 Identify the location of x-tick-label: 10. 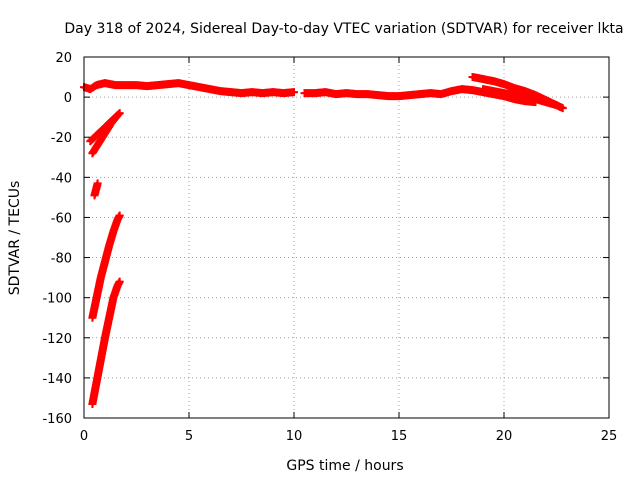
(294, 436).